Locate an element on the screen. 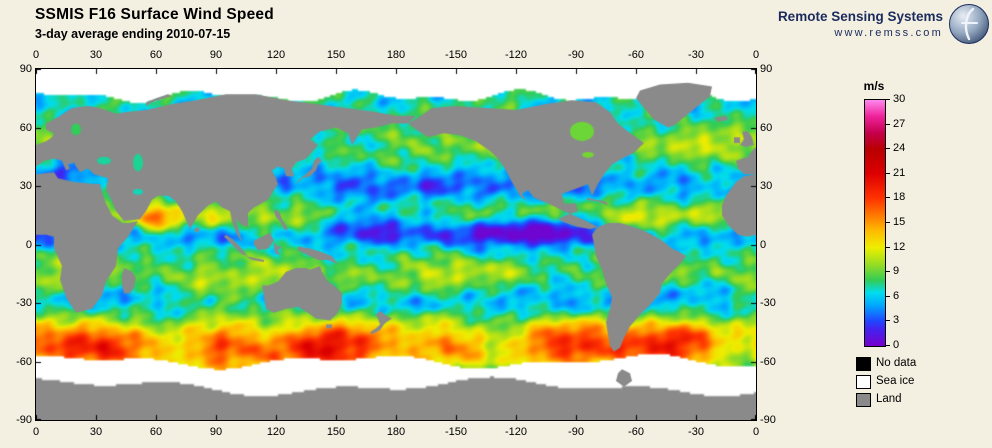 The height and width of the screenshot is (448, 992). lat-tick-label-right: 60 is located at coordinates (766, 127).